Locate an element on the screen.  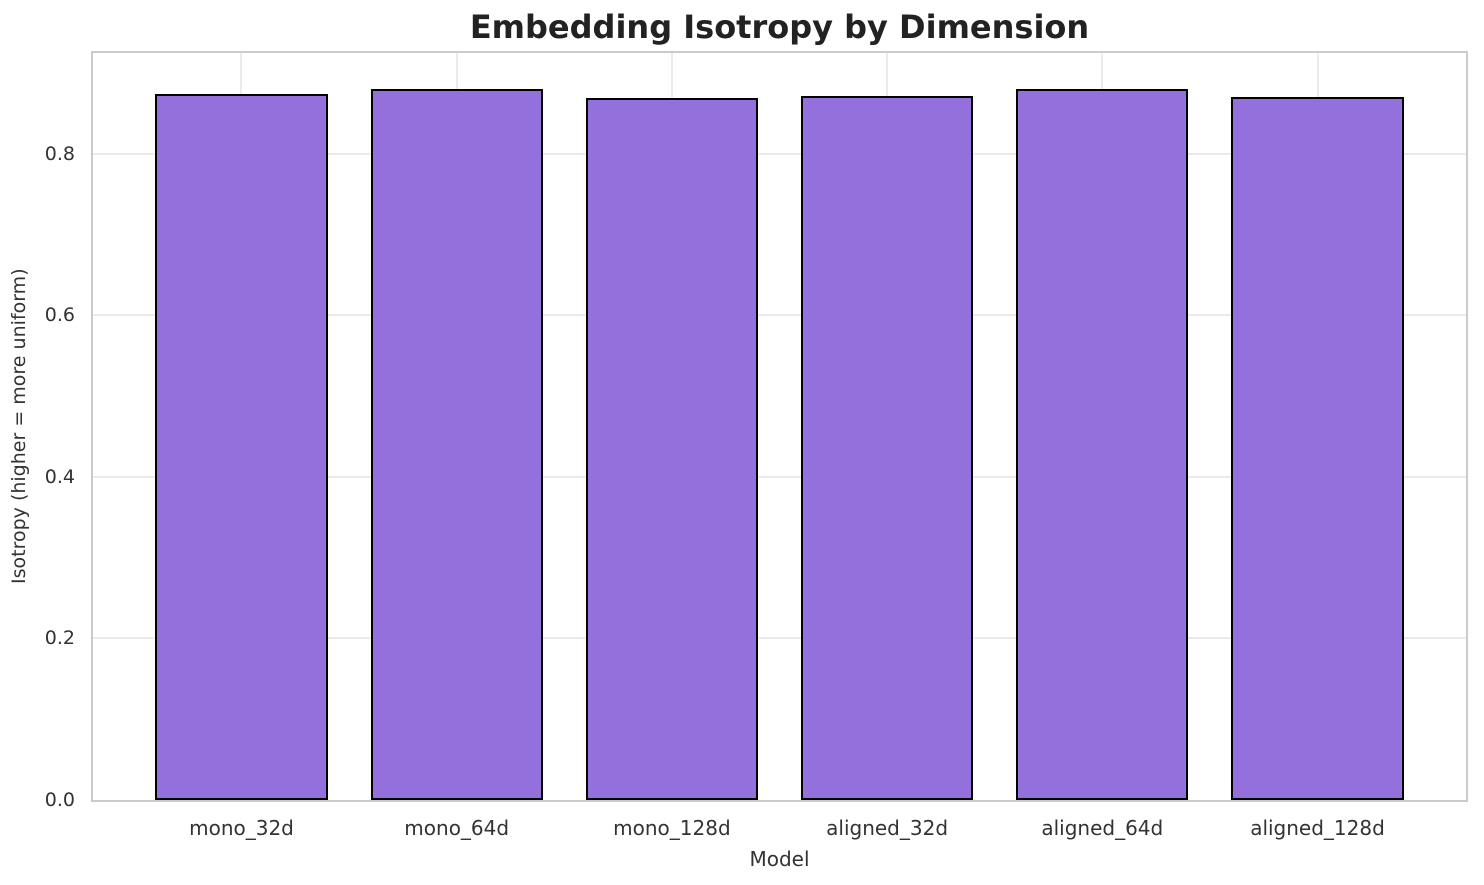
y-tick-label: 0.8 is located at coordinates (59, 153).